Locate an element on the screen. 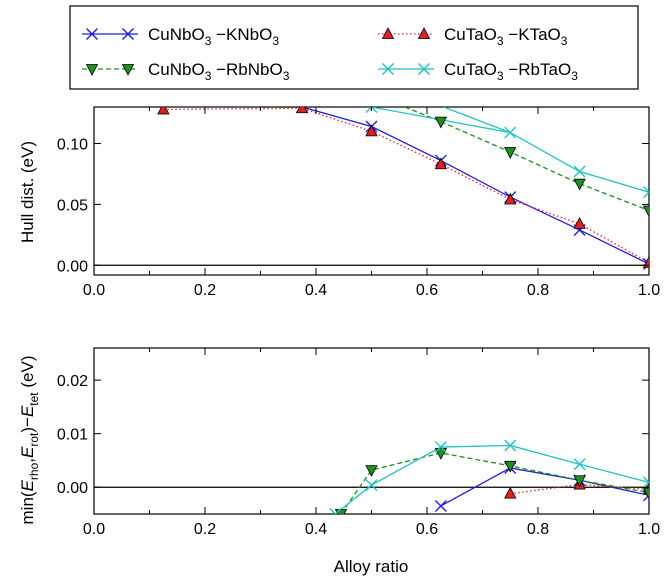  legend-label: CuNbO3 −RbNbO3 is located at coordinates (219, 71).